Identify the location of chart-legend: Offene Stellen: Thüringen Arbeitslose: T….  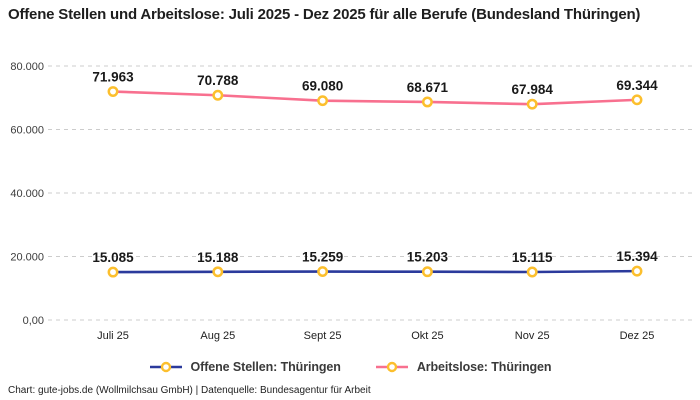
(350, 367).